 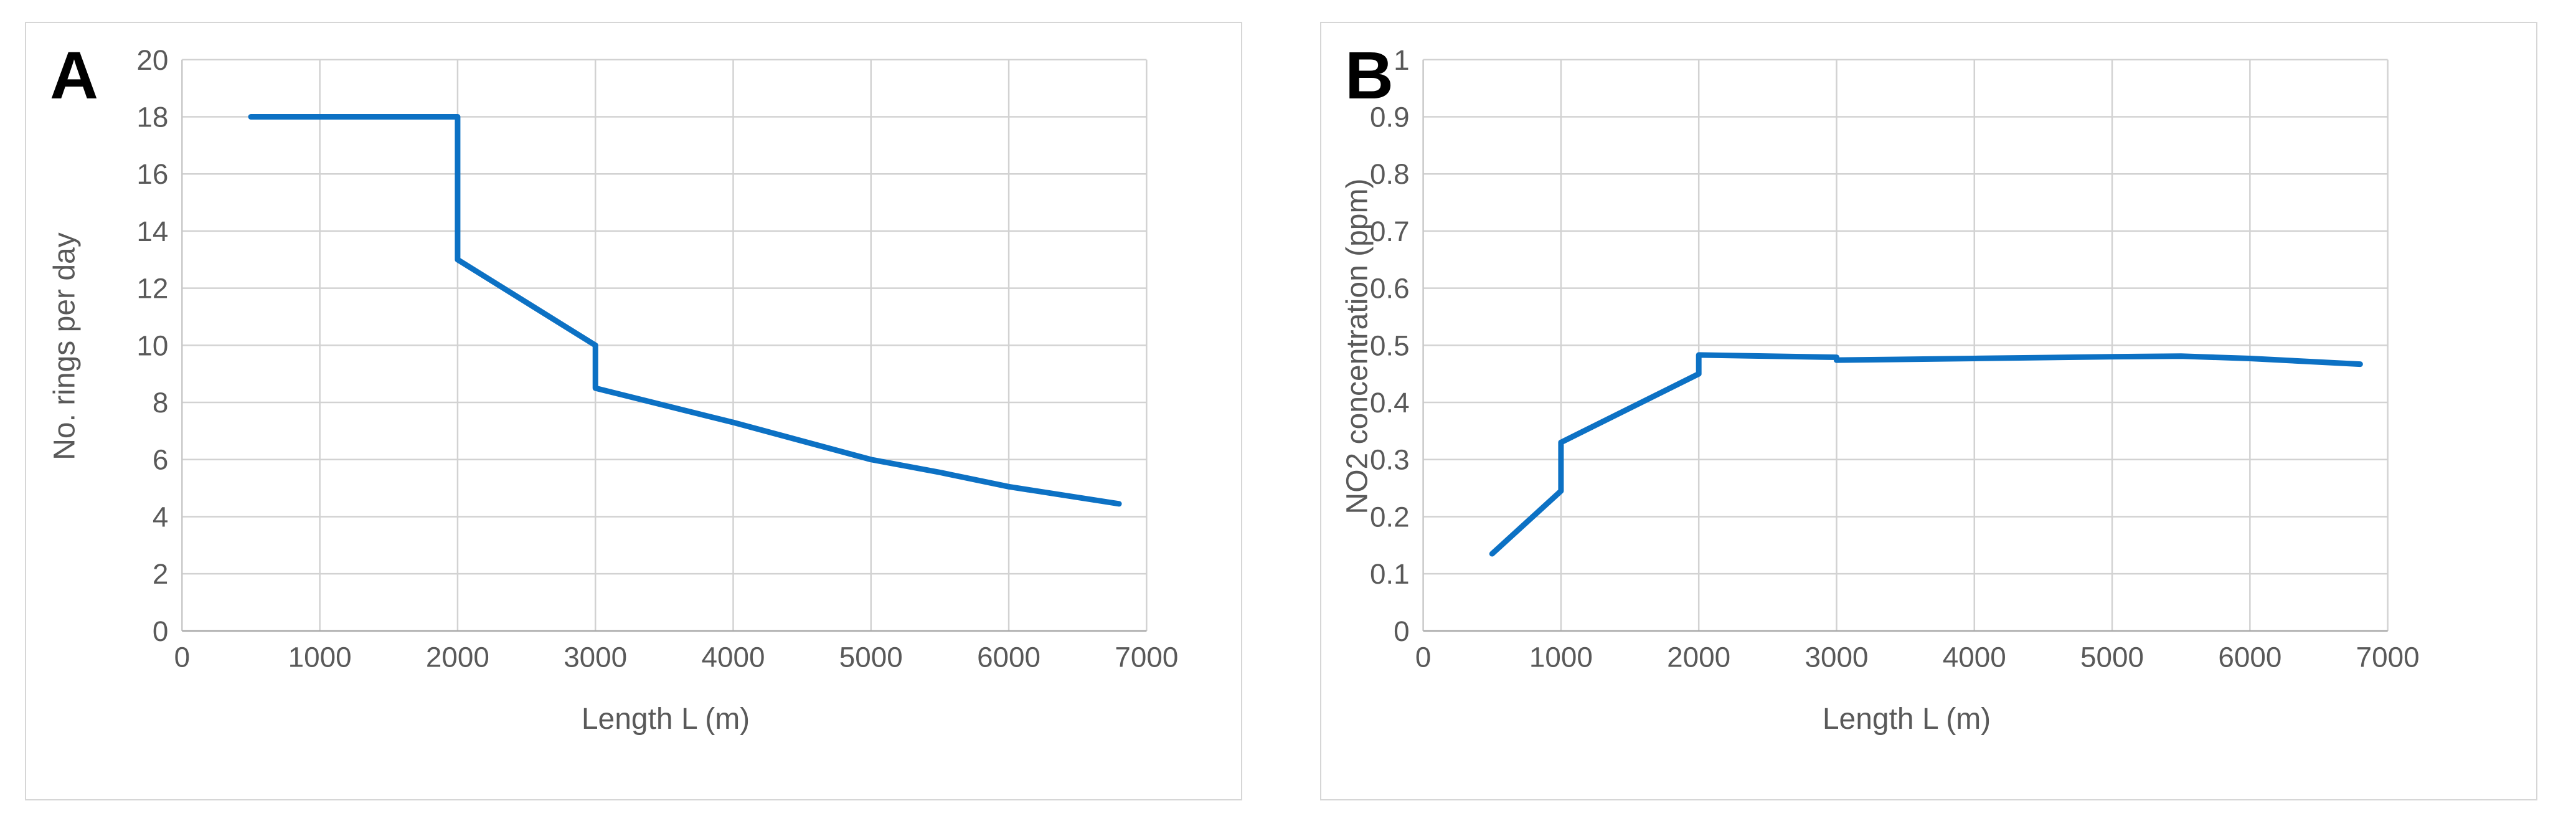 I want to click on y-tick-label: 1, so click(x=1402, y=60).